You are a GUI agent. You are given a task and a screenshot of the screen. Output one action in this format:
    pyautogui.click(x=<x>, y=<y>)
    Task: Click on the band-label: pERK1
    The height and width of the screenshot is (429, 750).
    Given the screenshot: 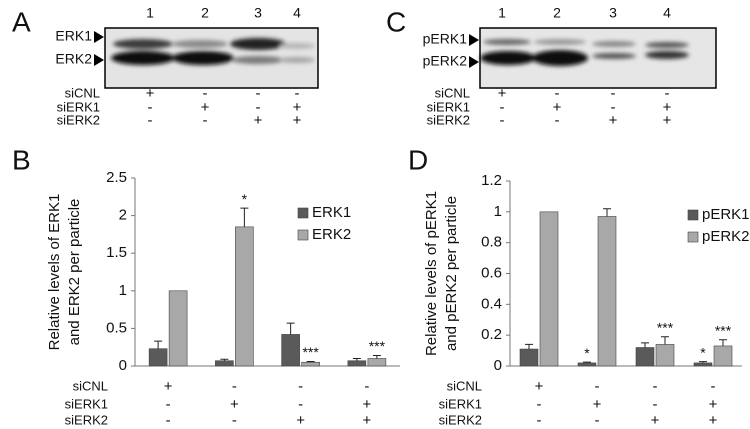 What is the action you would take?
    pyautogui.click(x=445, y=39)
    